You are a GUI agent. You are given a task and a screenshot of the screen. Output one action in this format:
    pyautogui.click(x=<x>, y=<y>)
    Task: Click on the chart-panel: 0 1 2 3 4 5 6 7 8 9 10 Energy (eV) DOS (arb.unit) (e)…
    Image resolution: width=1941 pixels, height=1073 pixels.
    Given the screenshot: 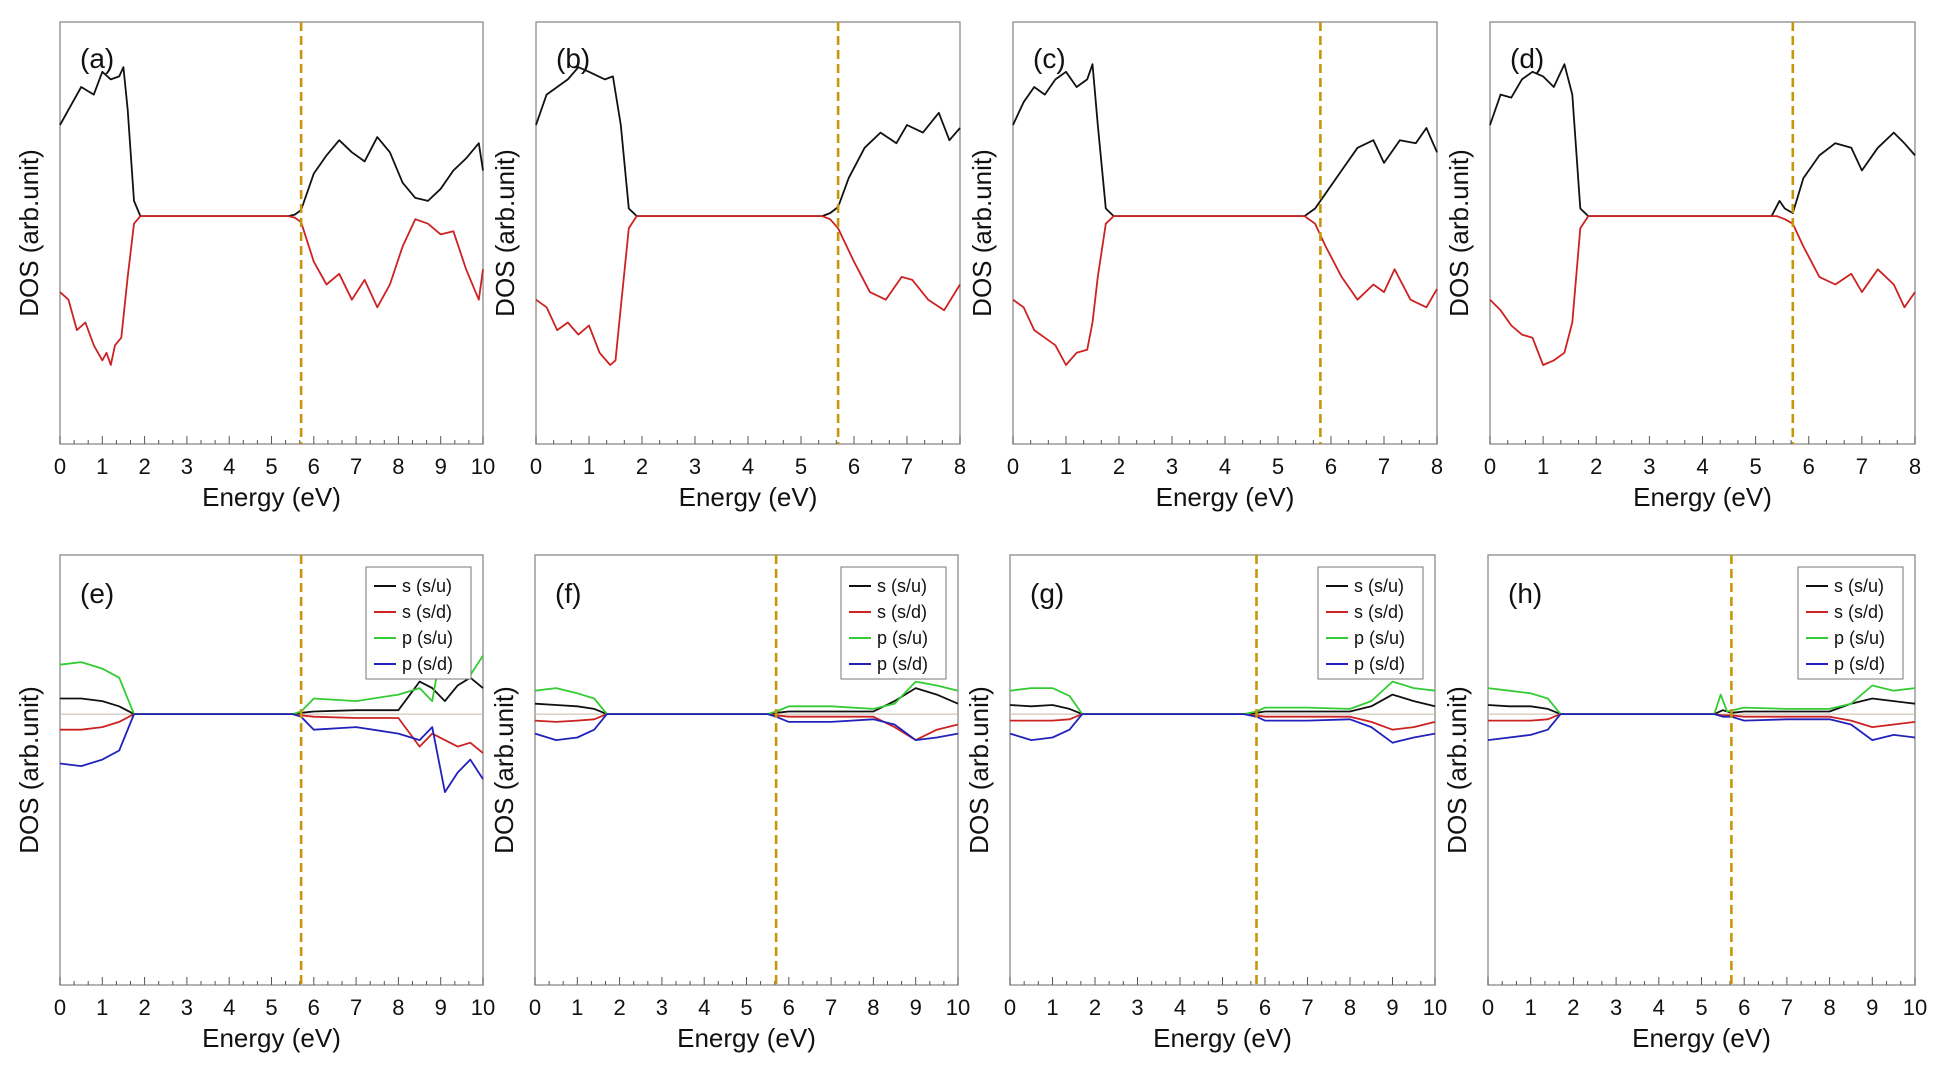 What is the action you would take?
    pyautogui.click(x=254, y=803)
    